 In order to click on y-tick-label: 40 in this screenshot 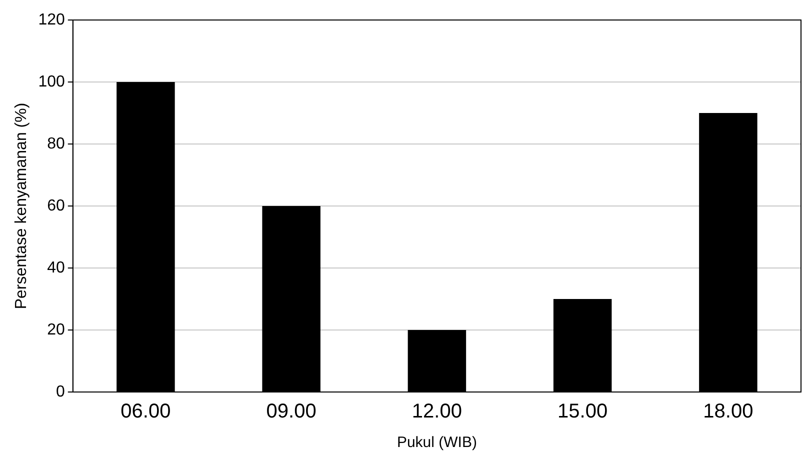, I will do `click(56, 267)`.